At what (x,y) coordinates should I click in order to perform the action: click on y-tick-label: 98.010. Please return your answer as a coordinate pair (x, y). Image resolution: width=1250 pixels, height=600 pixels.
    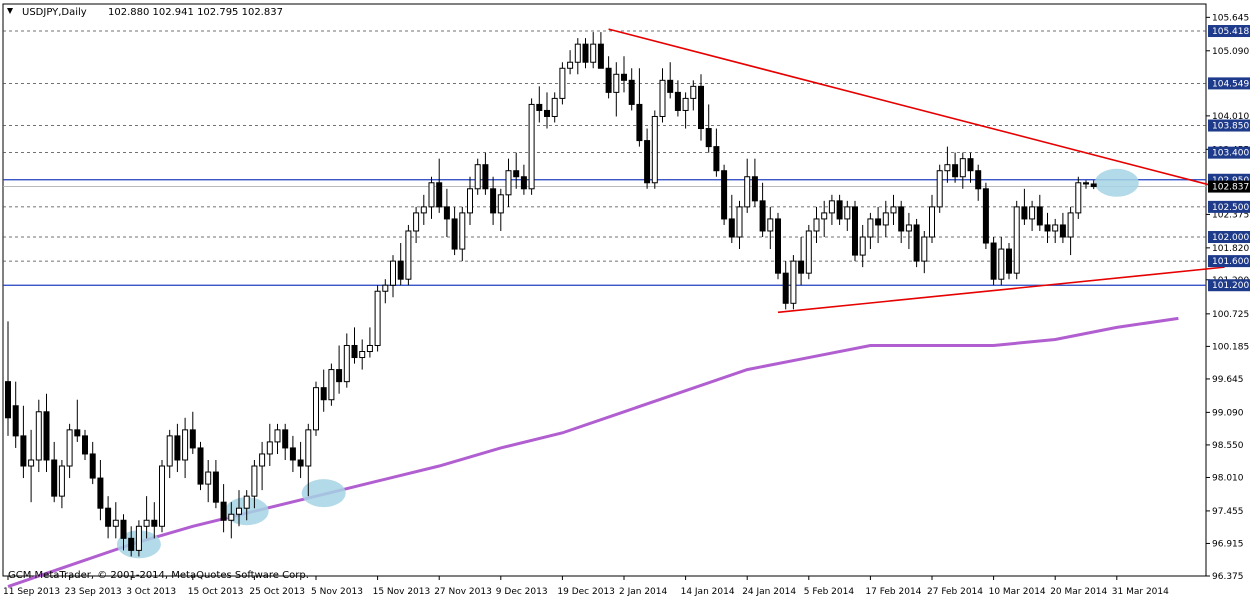
    Looking at the image, I should click on (1228, 478).